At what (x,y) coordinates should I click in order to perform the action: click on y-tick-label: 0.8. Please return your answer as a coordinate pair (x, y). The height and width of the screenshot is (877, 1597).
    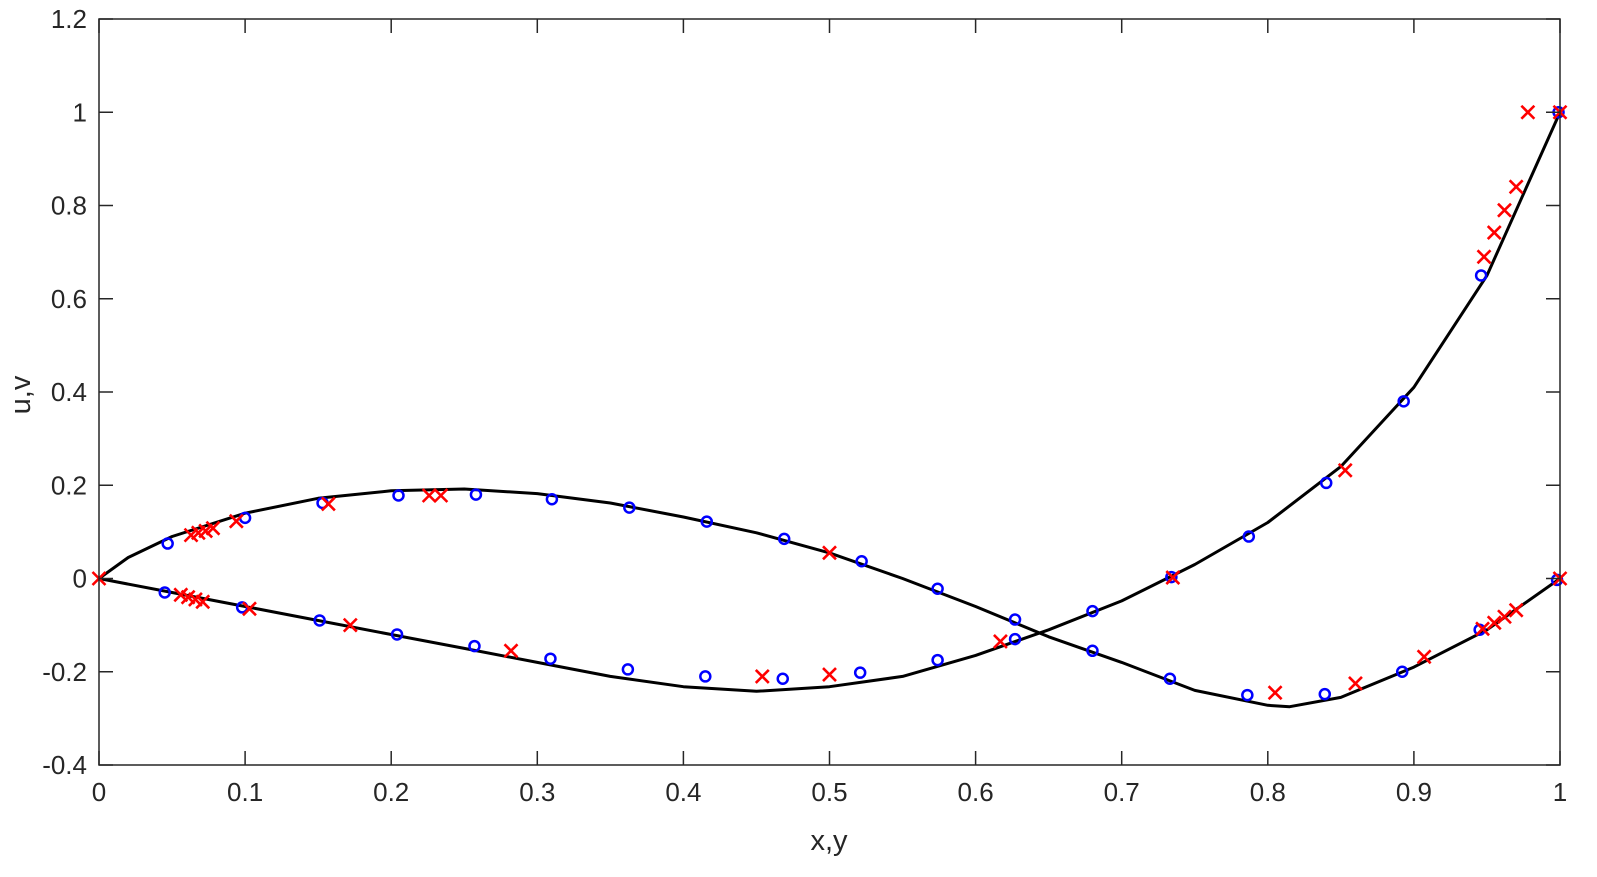
    Looking at the image, I should click on (69, 206).